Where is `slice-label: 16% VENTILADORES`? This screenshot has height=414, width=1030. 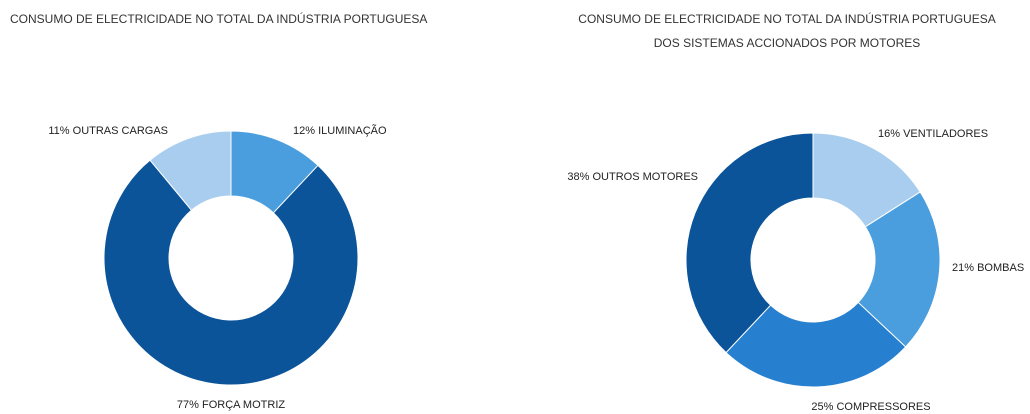
slice-label: 16% VENTILADORES is located at coordinates (933, 134).